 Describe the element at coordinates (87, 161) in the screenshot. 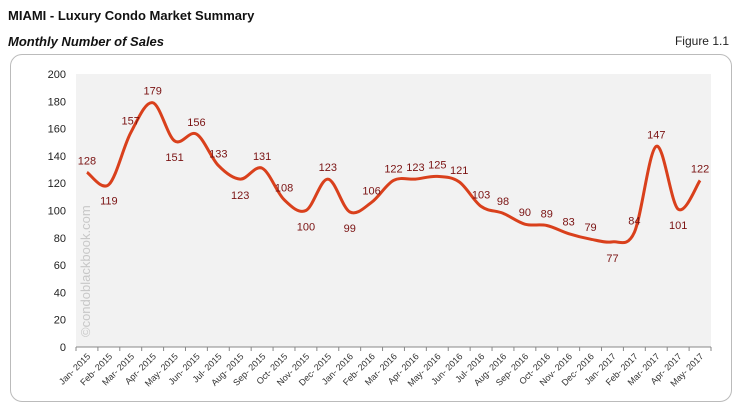

I see `data-label: 128` at that location.